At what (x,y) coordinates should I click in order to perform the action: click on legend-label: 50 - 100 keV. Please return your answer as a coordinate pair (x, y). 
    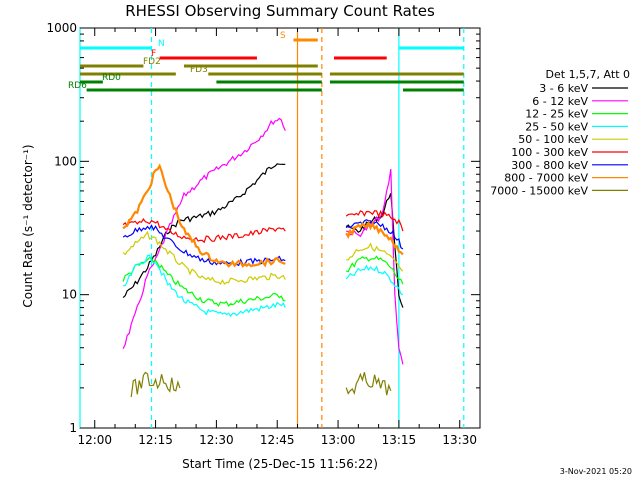
    Looking at the image, I should click on (553, 139).